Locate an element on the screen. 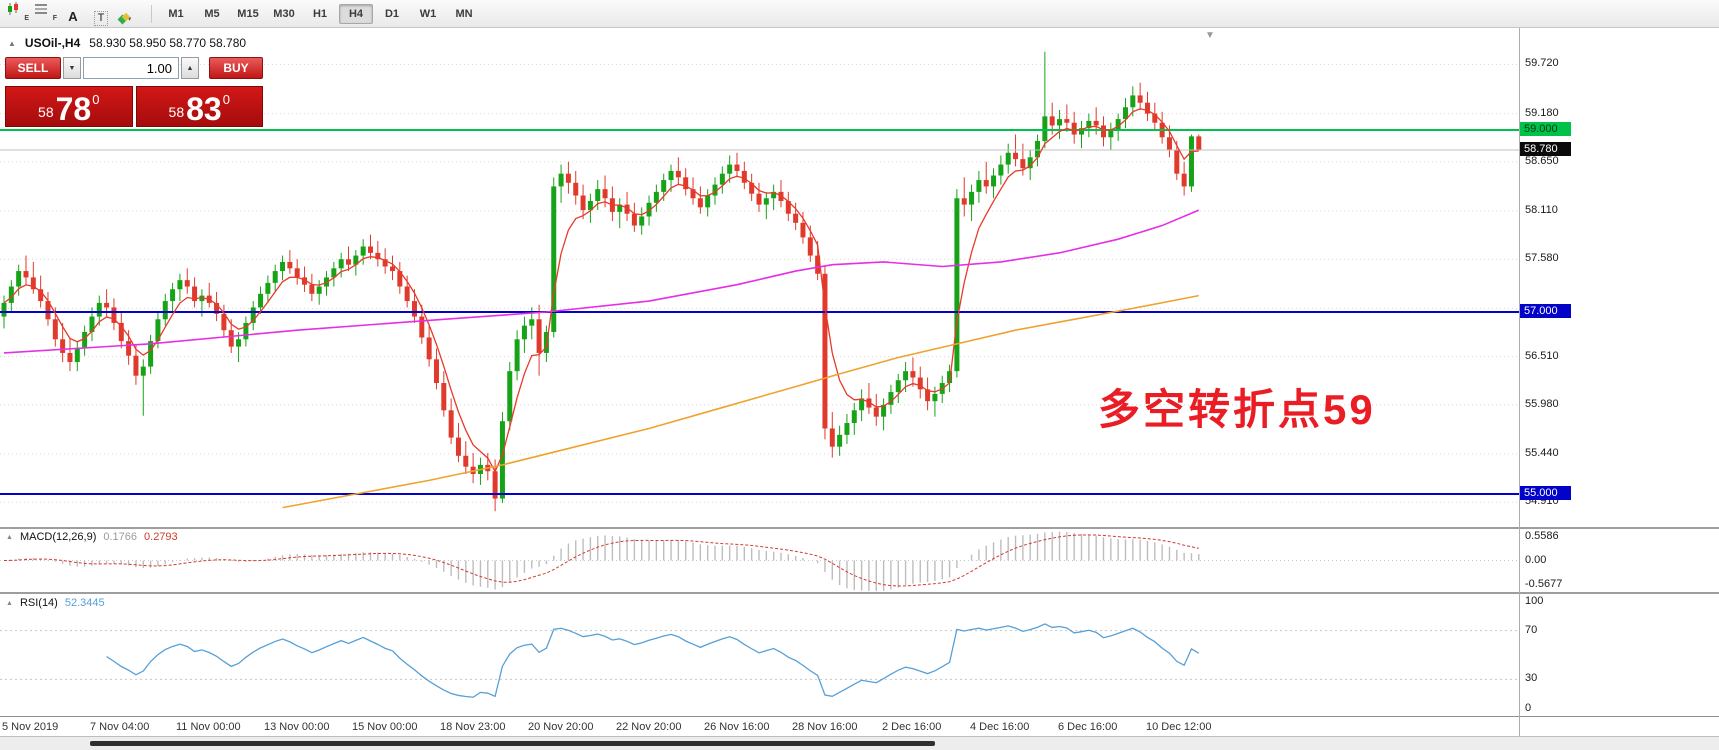 This screenshot has height=750, width=1719. macd-indicator-label: ▲ MACD(12,26,9) 0.1766 0.2793 is located at coordinates (92, 537).